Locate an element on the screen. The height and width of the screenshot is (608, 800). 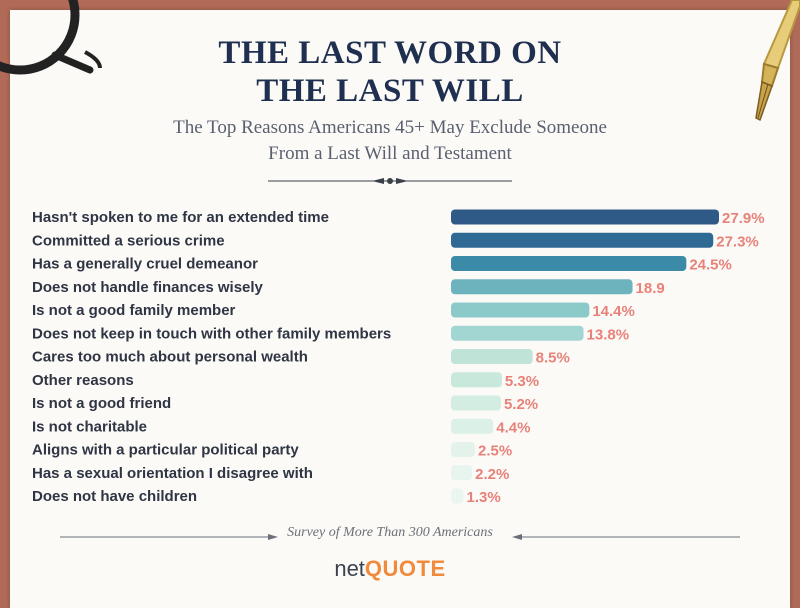
value-label: 18.9 is located at coordinates (650, 288).